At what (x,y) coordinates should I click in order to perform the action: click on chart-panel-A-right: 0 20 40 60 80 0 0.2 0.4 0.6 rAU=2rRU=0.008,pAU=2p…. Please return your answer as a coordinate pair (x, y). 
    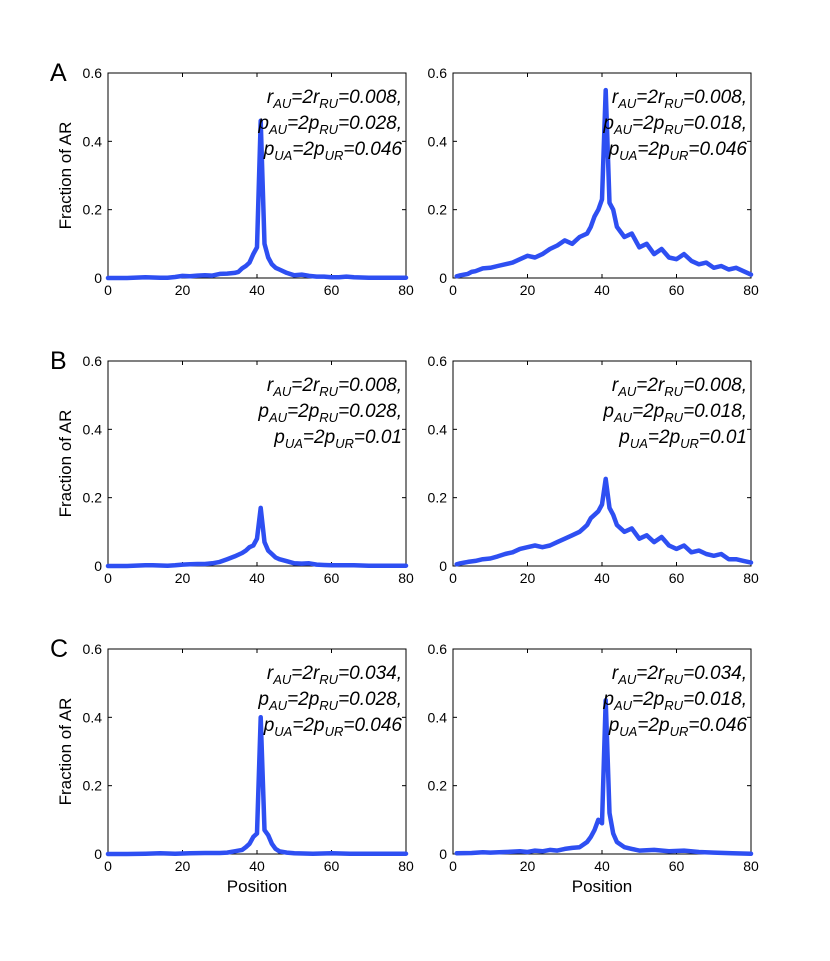
    Looking at the image, I should click on (593, 181).